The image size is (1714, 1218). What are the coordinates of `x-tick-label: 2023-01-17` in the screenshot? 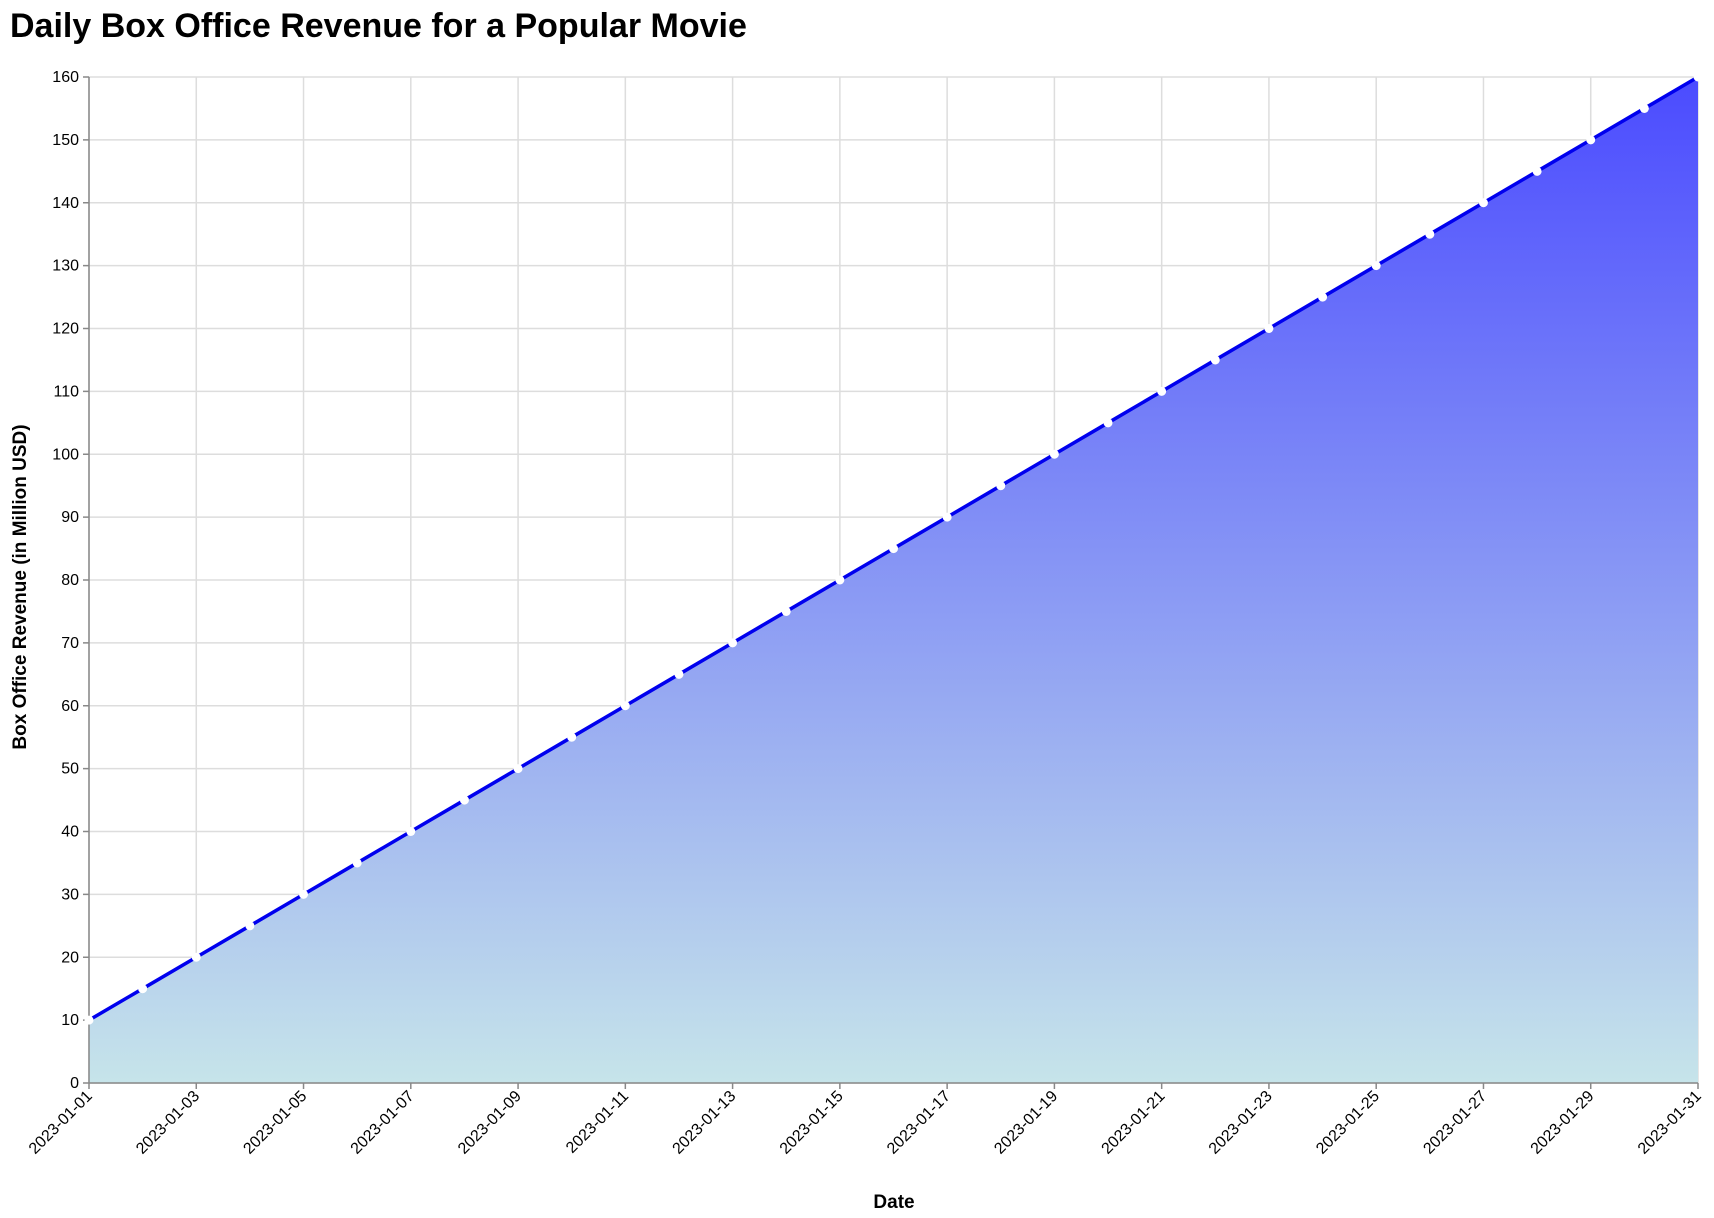 It's located at (919, 1123).